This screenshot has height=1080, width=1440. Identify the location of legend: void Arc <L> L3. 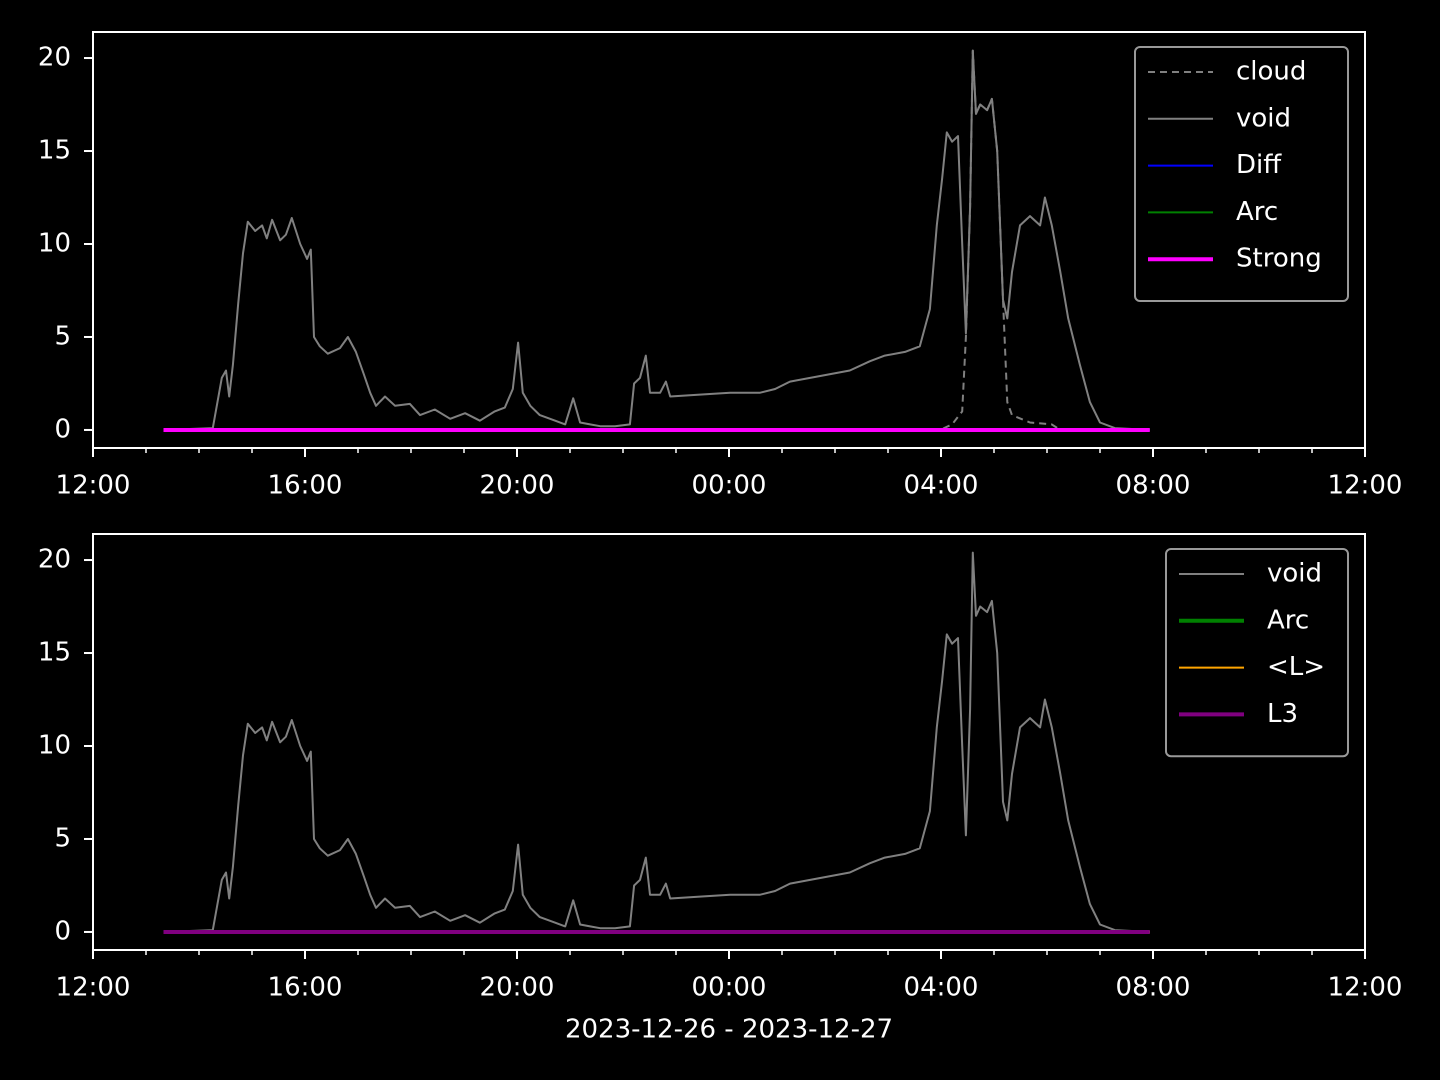
(1257, 653).